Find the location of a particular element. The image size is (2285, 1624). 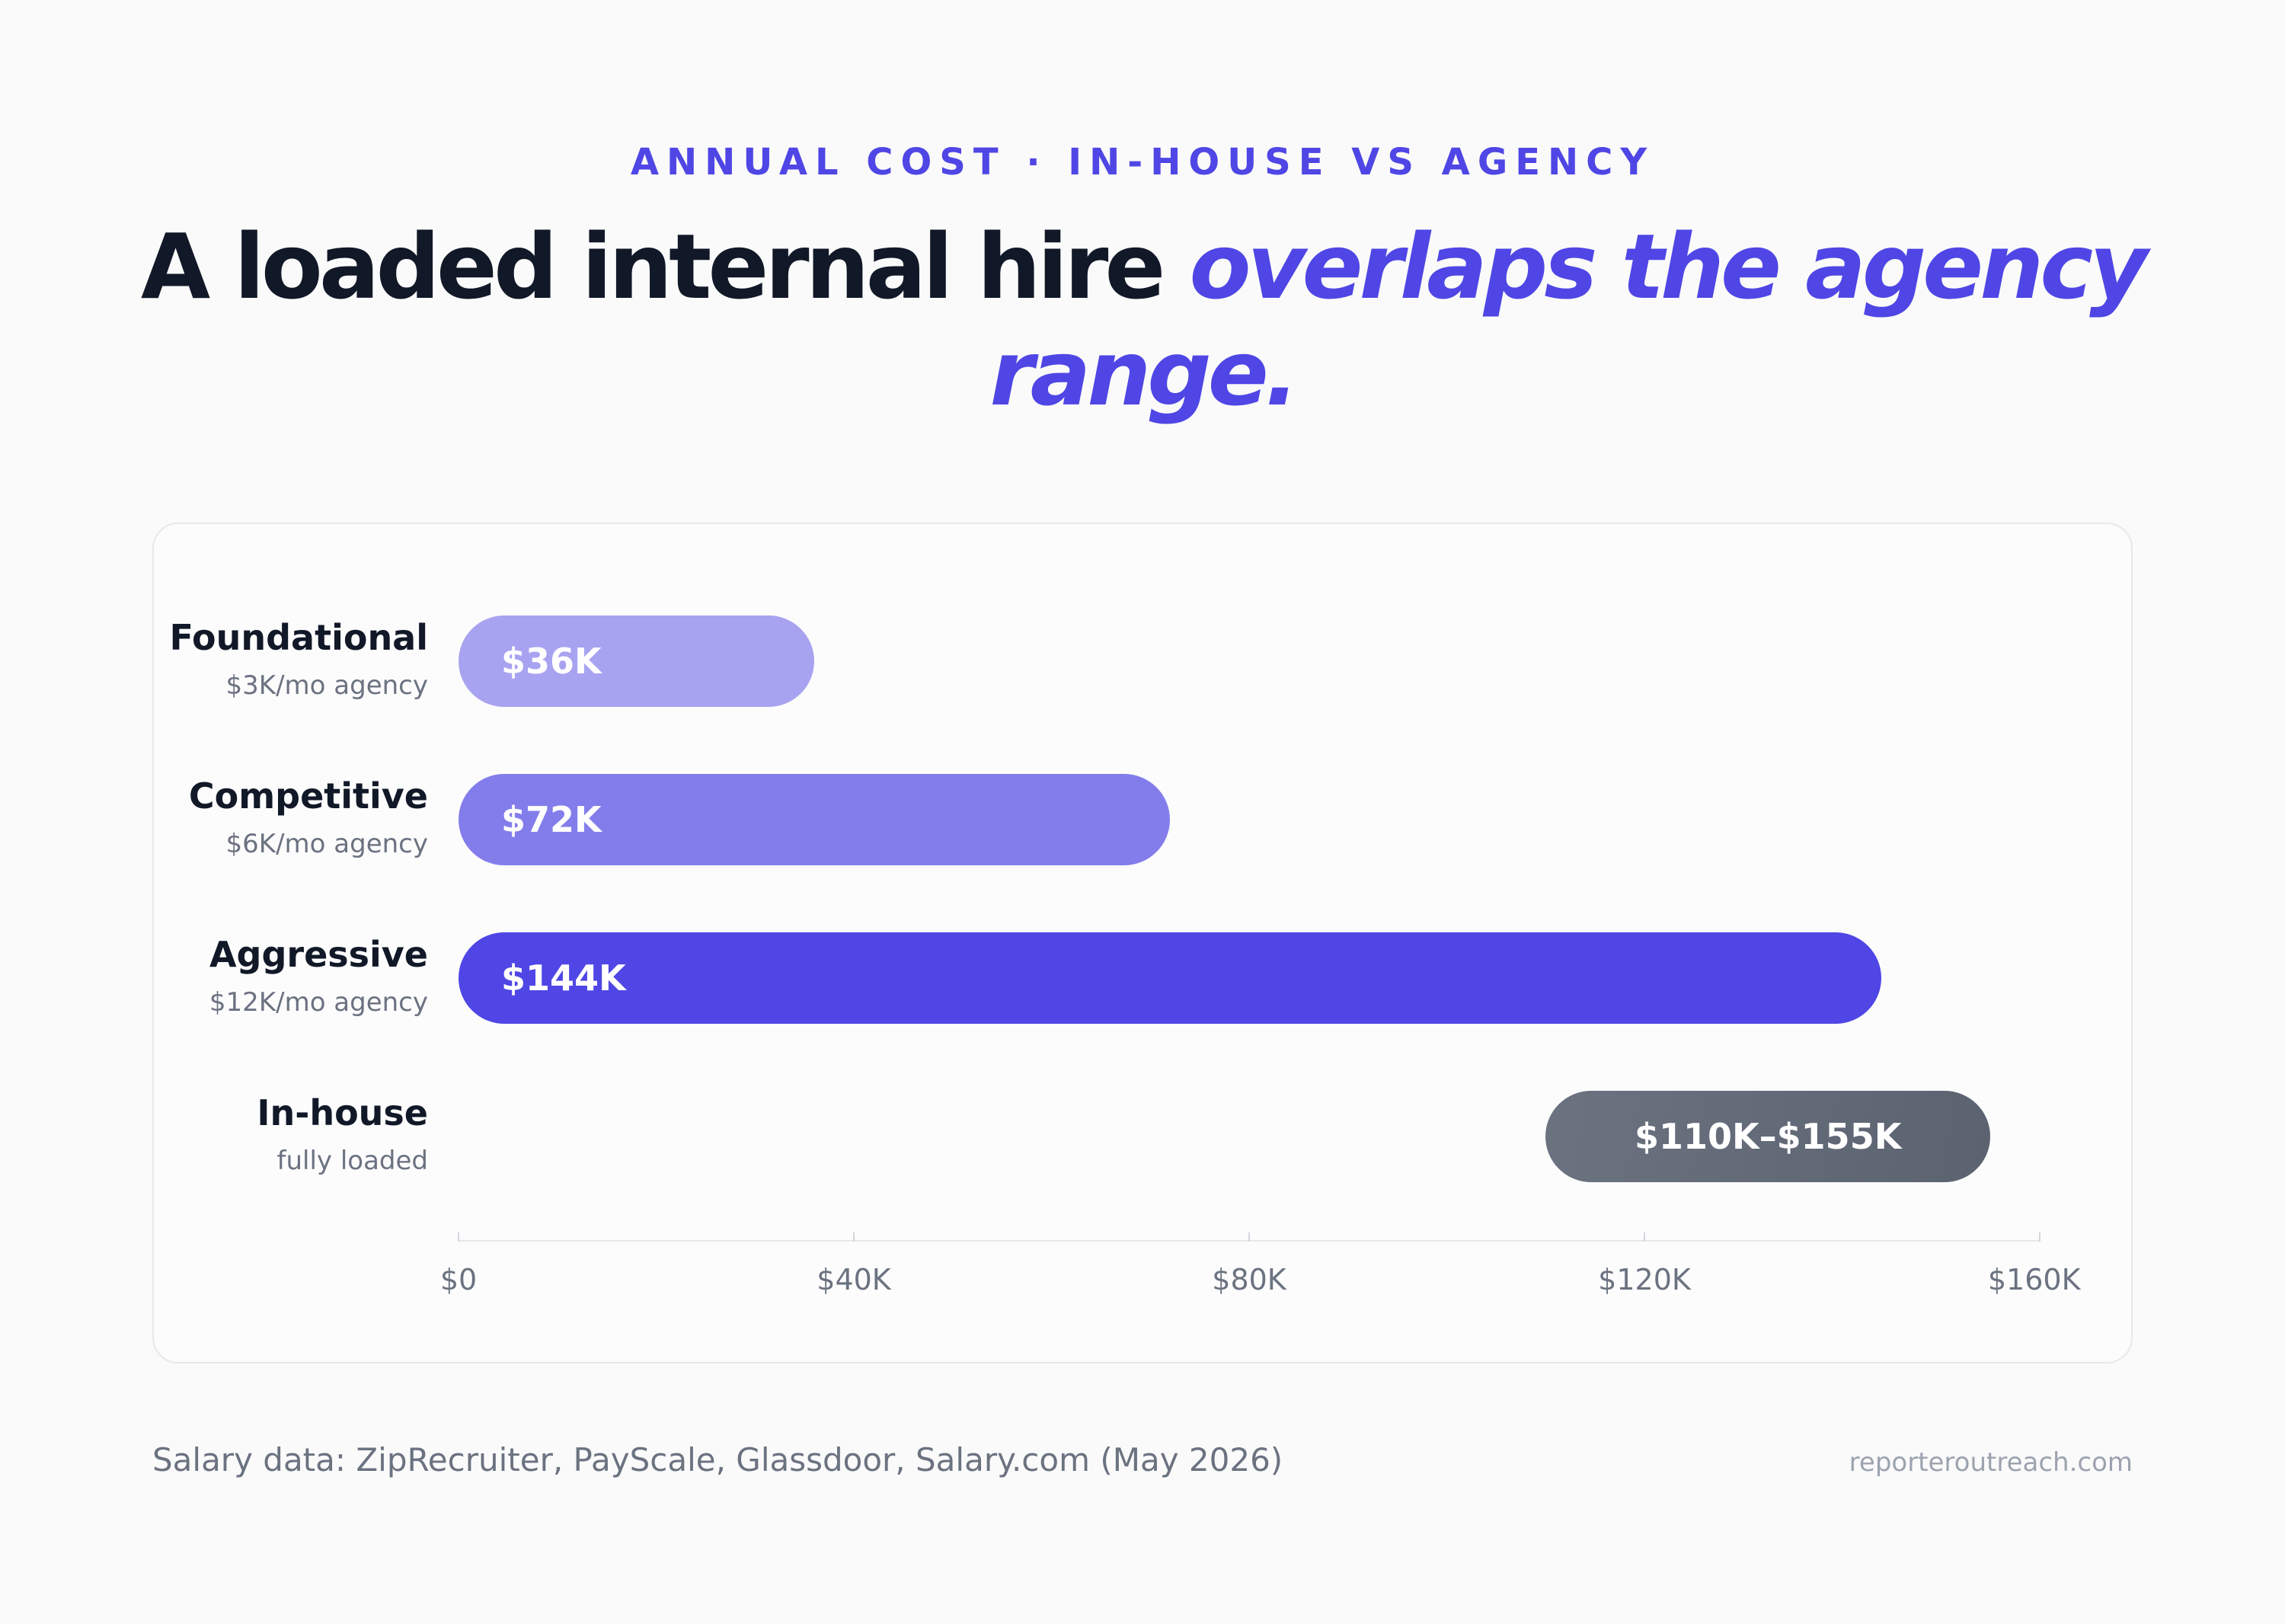

row-label-in-house: In-house is located at coordinates (342, 1113).